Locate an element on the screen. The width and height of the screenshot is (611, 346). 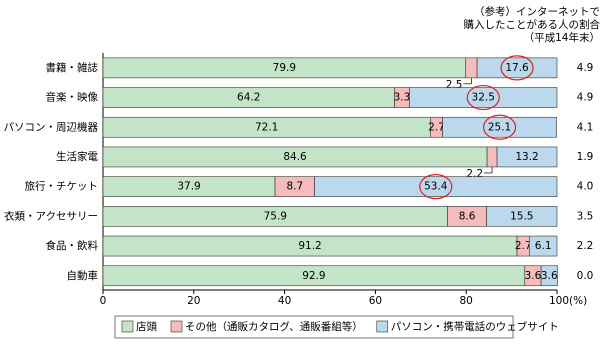
reference-title: （参考）インターネットで is located at coordinates (537, 11).